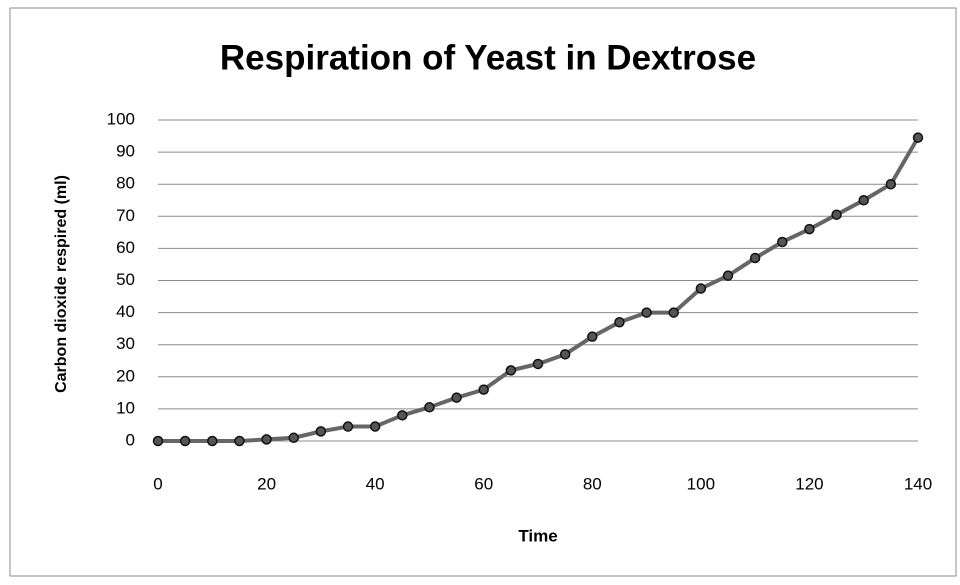  Describe the element at coordinates (125, 311) in the screenshot. I see `y-tick-label: 40` at that location.